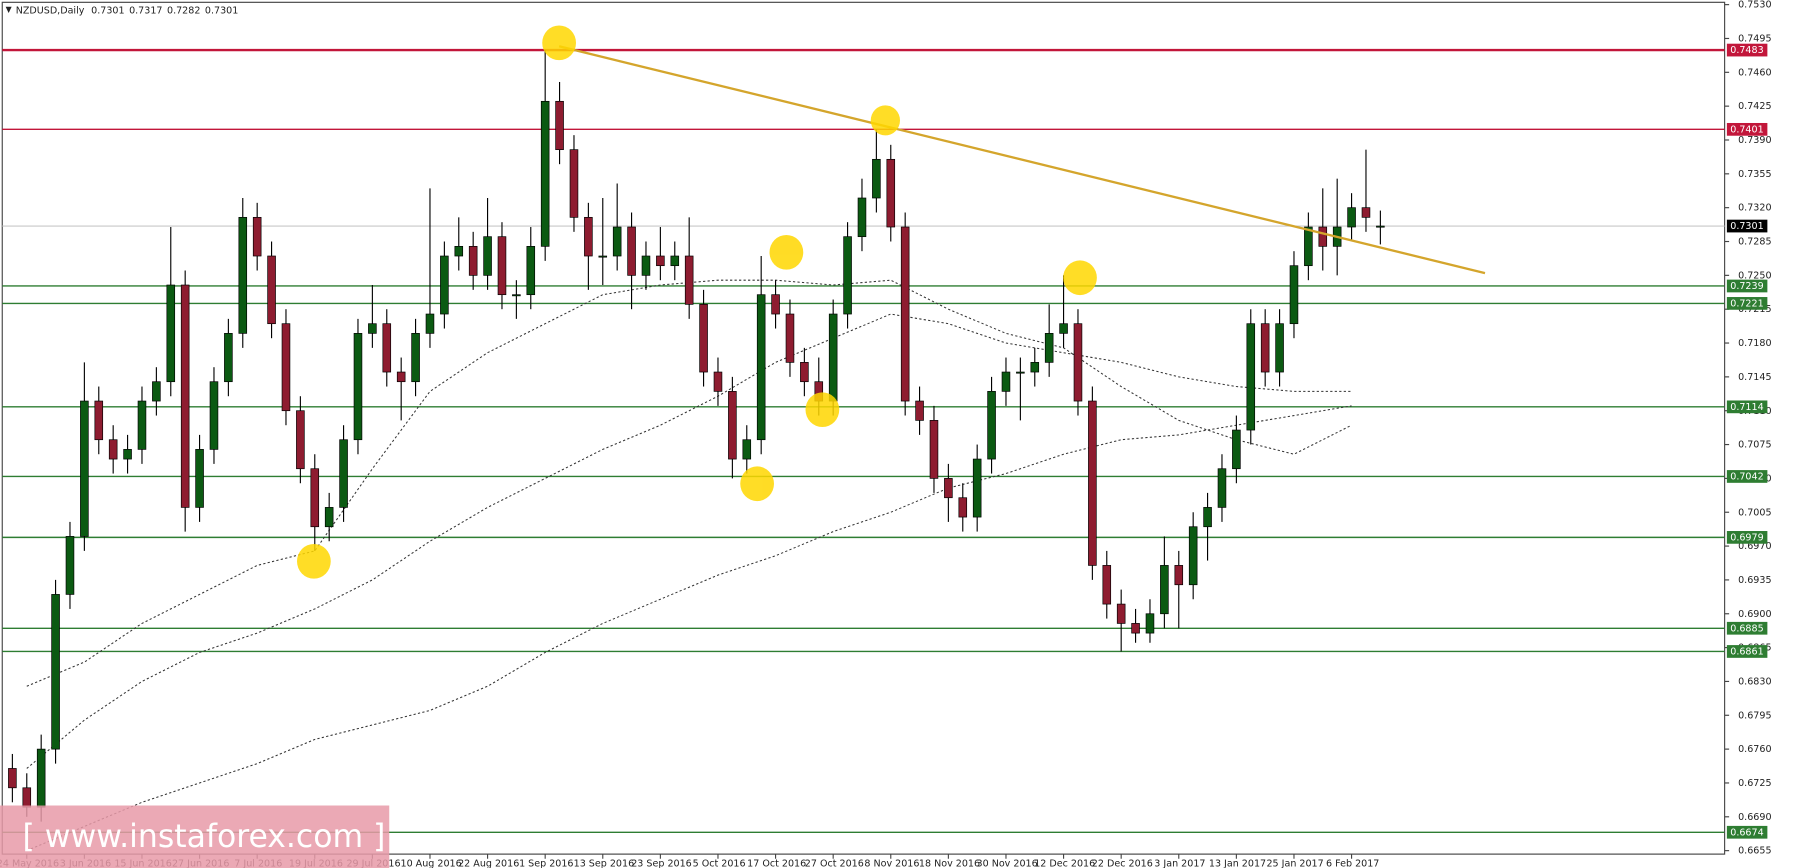  Describe the element at coordinates (834, 863) in the screenshot. I see `x-tick-label: 27 Oct 2016` at that location.